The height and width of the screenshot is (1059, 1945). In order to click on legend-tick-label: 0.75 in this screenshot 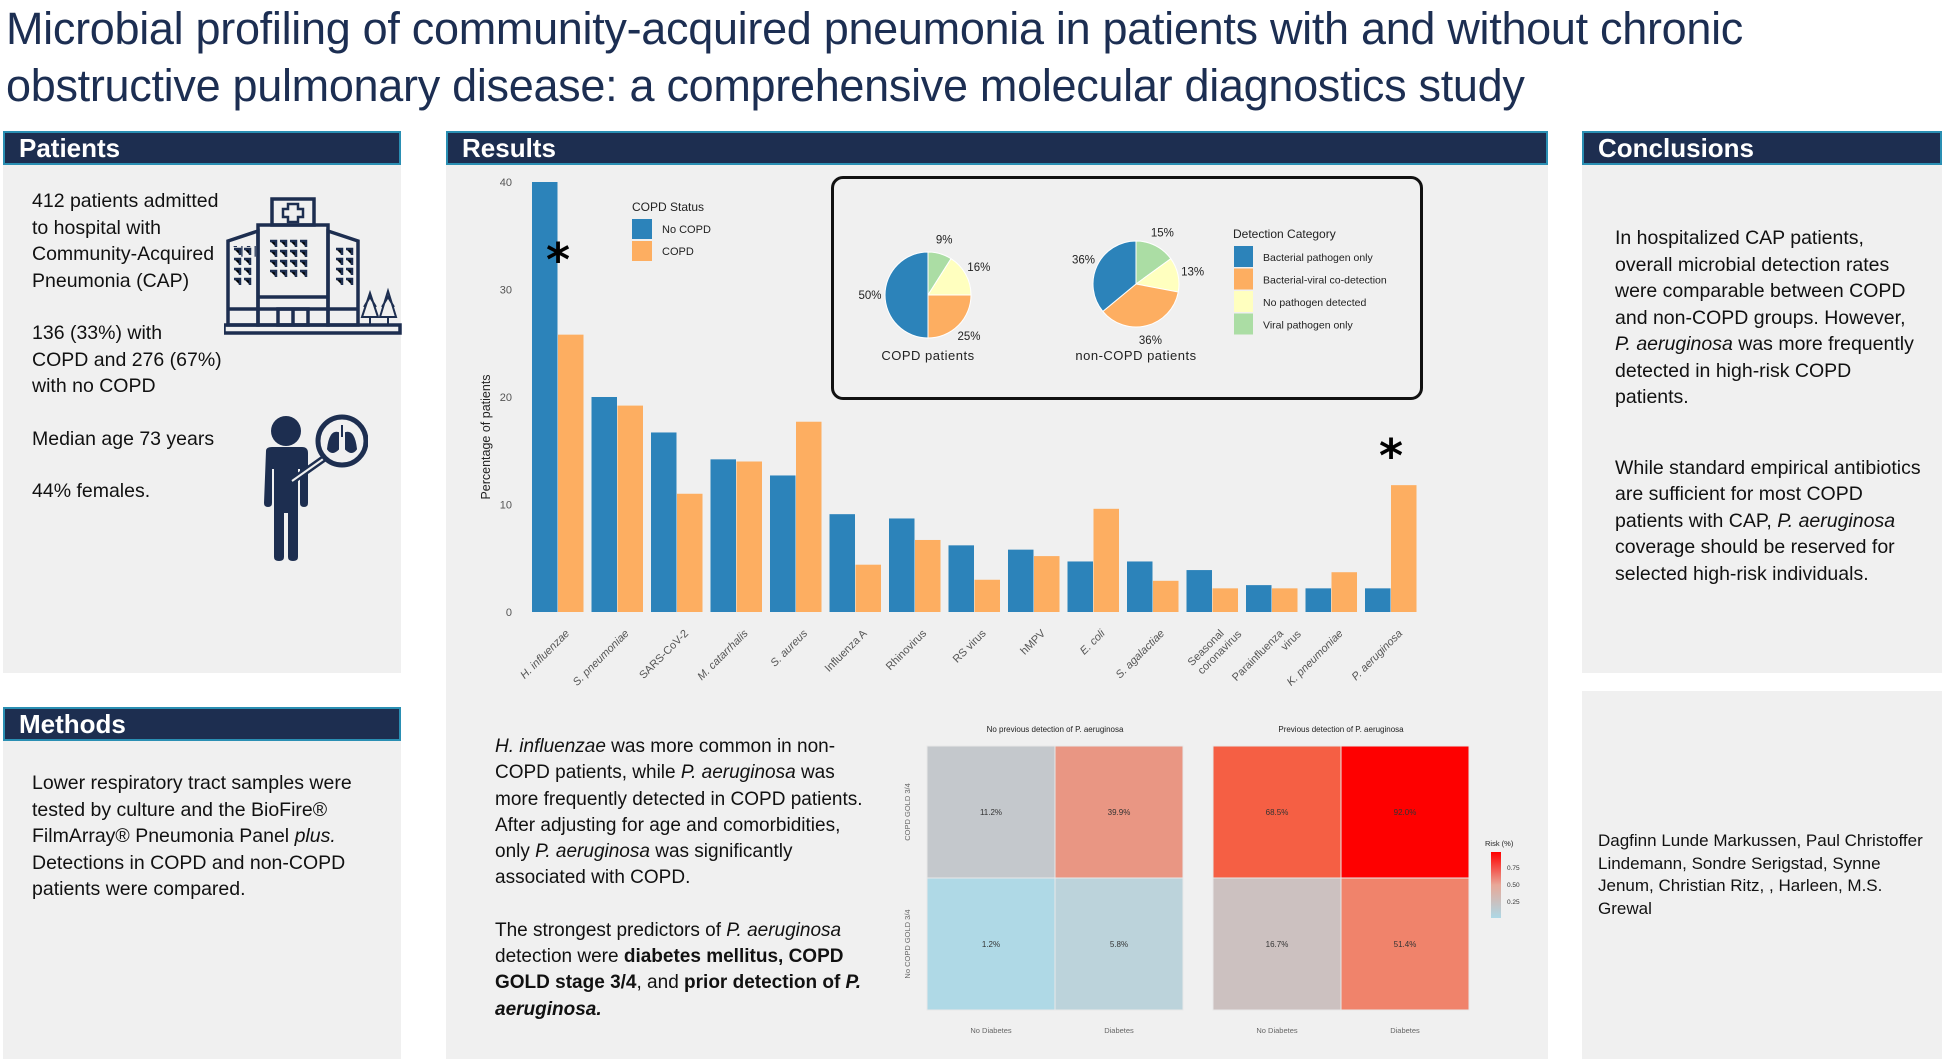, I will do `click(1513, 868)`.